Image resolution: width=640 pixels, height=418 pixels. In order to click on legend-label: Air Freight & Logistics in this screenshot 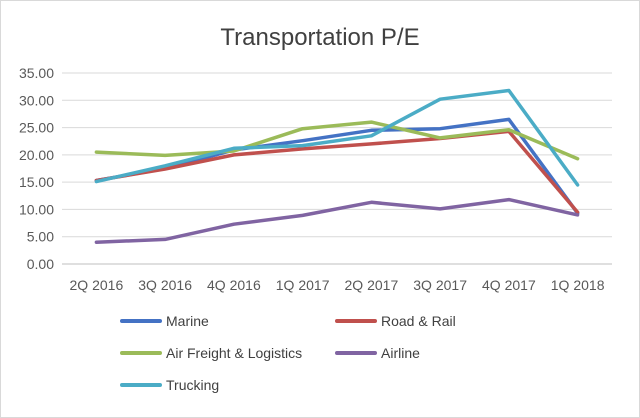, I will do `click(234, 353)`.